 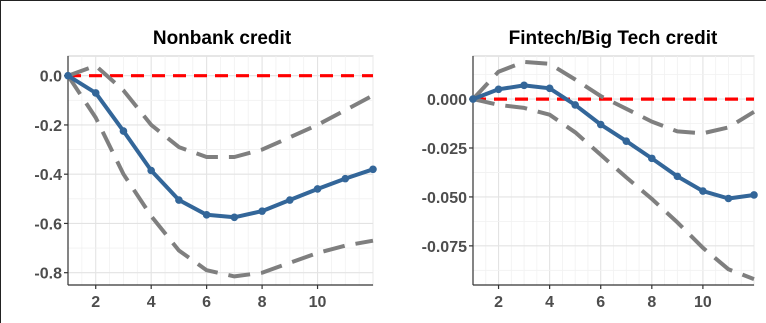 What do you see at coordinates (613, 142) in the screenshot?
I see `estimate-series-line` at bounding box center [613, 142].